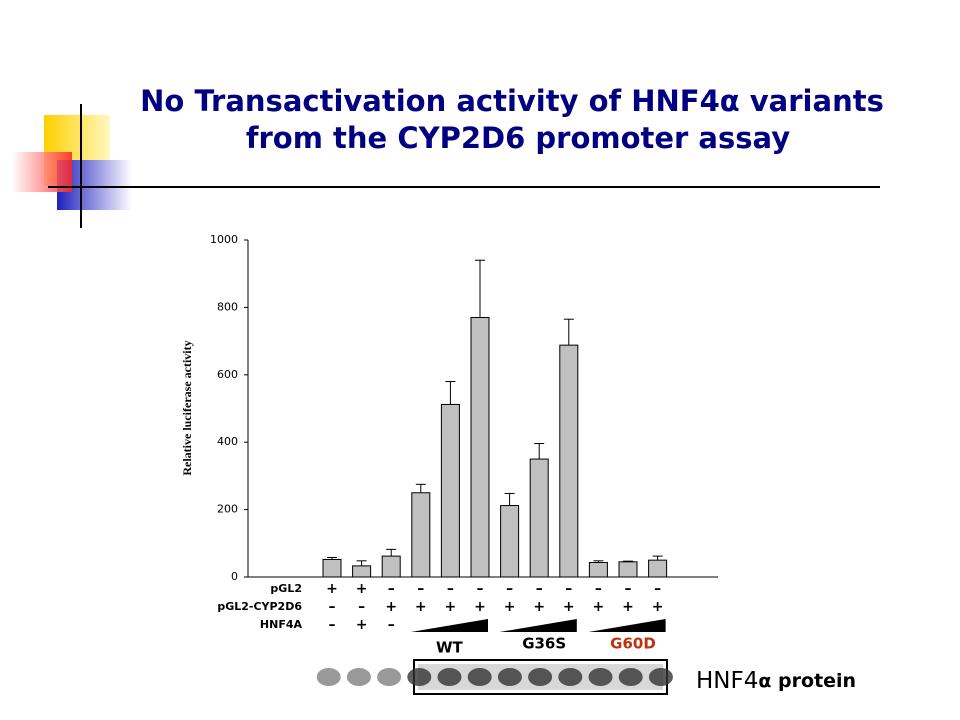 This screenshot has height=720, width=960. What do you see at coordinates (633, 644) in the screenshot?
I see `group-label: G60D` at bounding box center [633, 644].